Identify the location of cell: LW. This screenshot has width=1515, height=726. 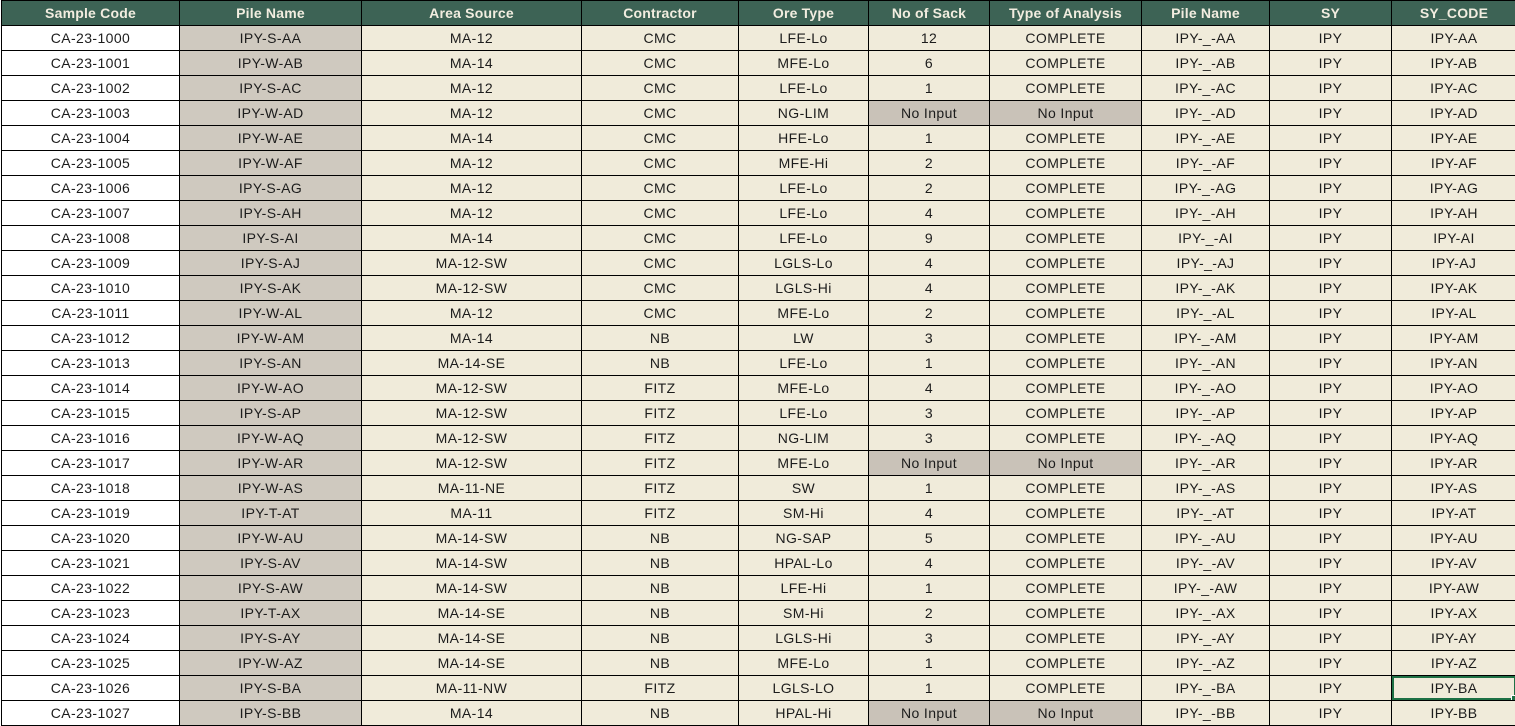
(804, 338).